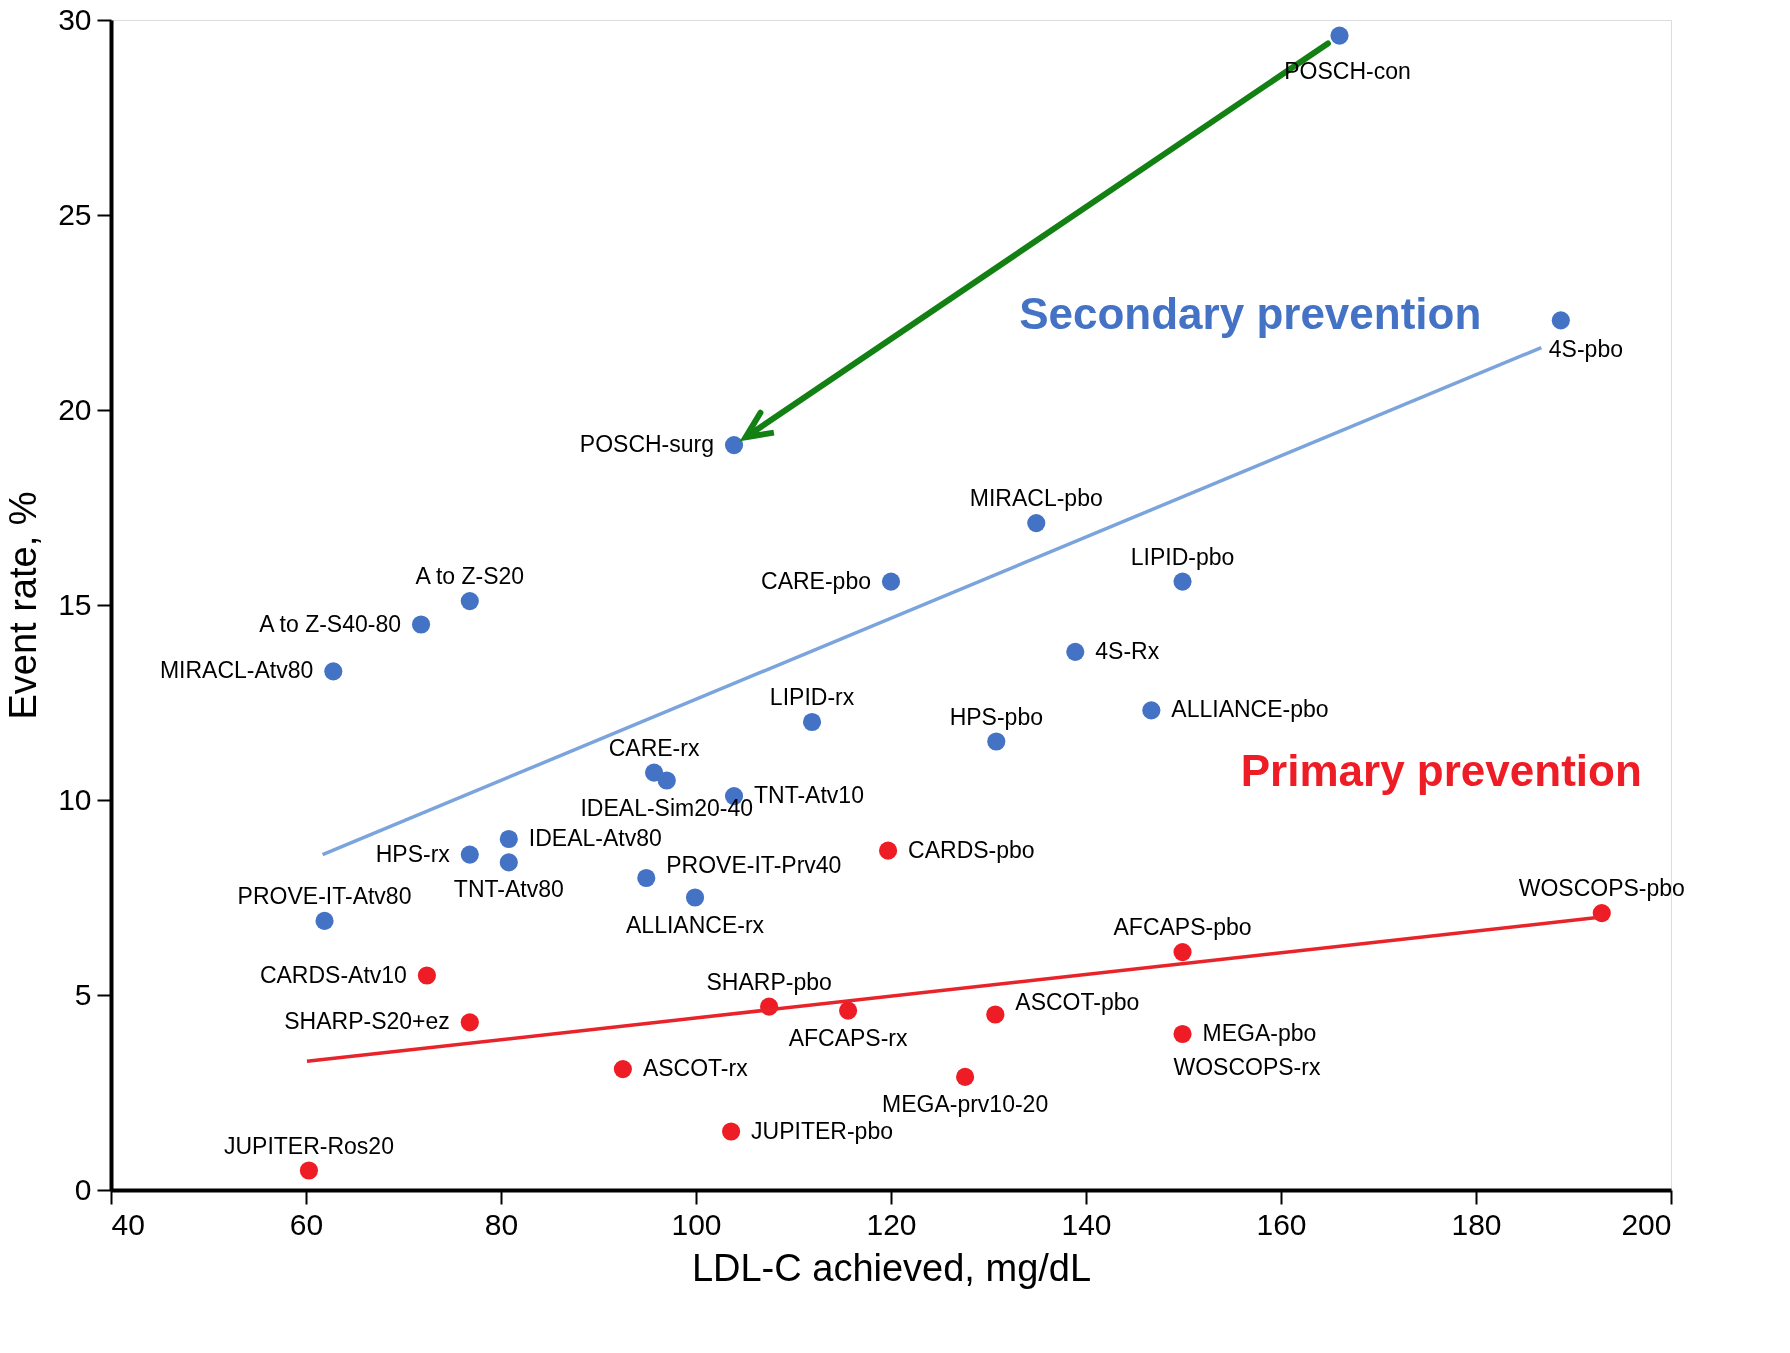 Image resolution: width=1790 pixels, height=1353 pixels. I want to click on annotation: AFCAPS-rx, so click(848, 1037).